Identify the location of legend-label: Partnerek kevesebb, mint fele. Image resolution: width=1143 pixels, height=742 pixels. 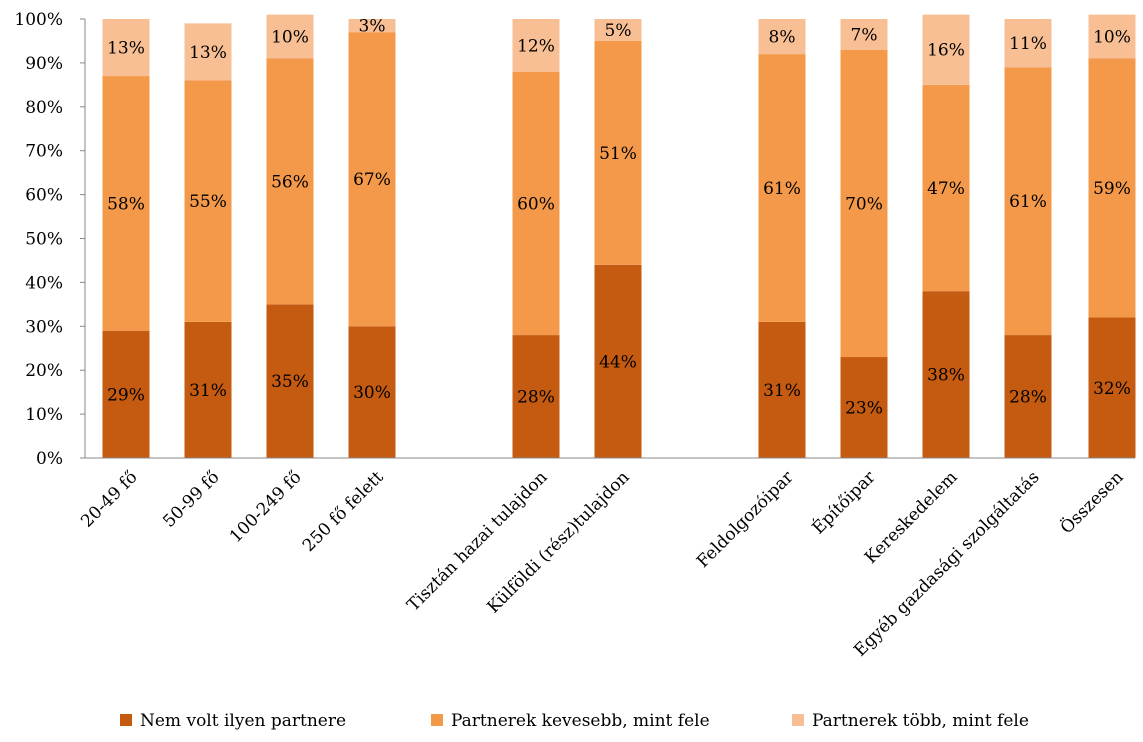
(580, 721).